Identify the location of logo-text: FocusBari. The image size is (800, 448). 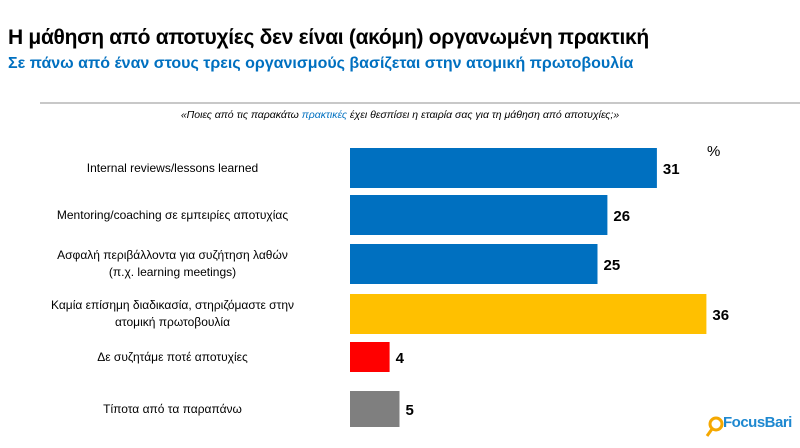
(757, 422).